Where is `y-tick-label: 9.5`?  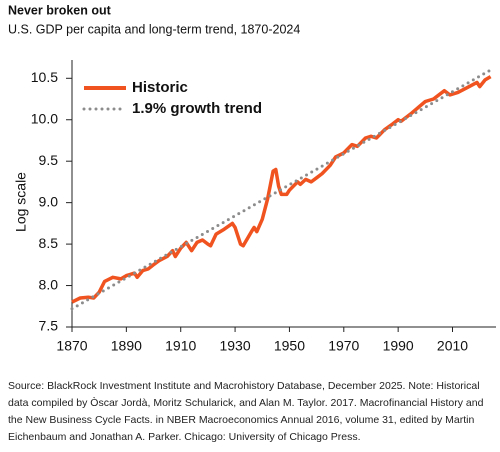
y-tick-label: 9.5 is located at coordinates (49, 160).